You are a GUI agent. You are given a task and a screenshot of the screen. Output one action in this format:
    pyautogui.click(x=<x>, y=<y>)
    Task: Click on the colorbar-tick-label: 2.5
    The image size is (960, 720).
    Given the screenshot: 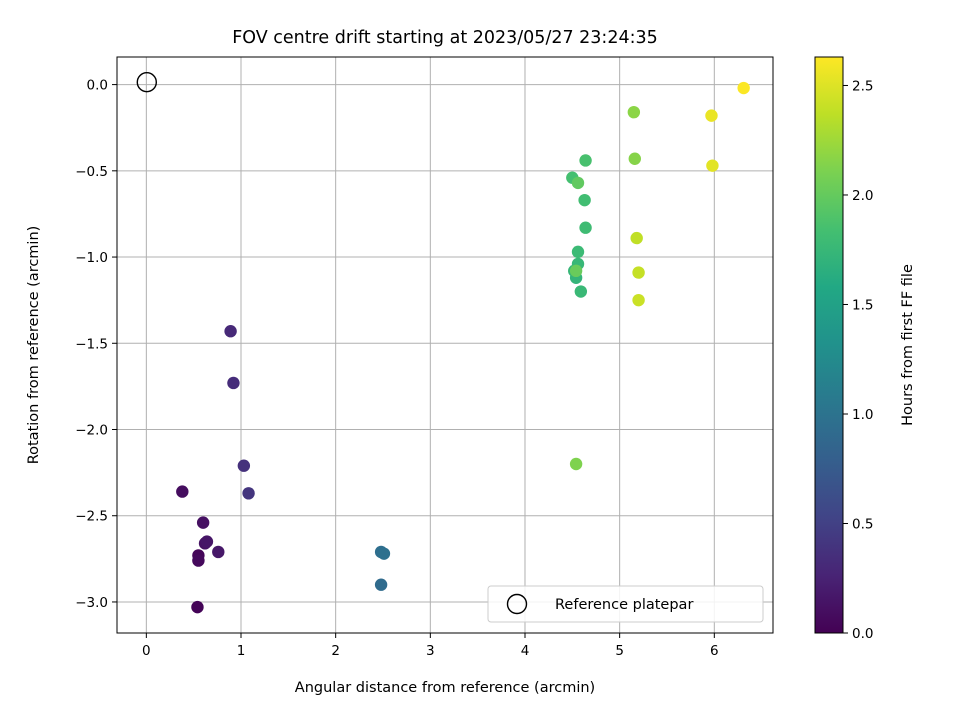 What is the action you would take?
    pyautogui.click(x=862, y=86)
    